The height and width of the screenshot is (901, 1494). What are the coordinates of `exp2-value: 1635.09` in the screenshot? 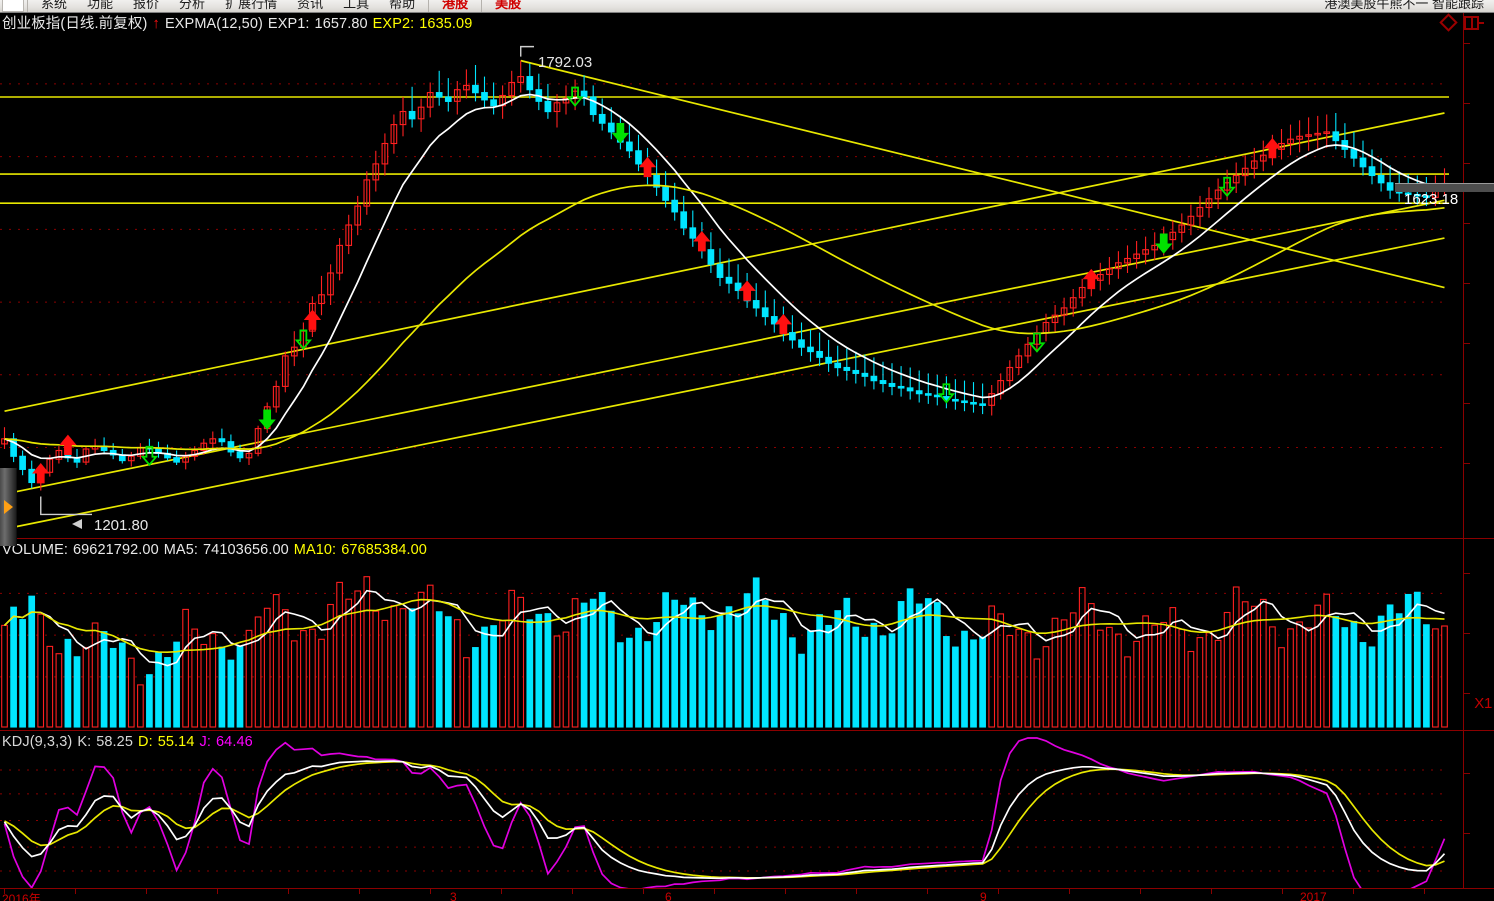 It's located at (446, 24).